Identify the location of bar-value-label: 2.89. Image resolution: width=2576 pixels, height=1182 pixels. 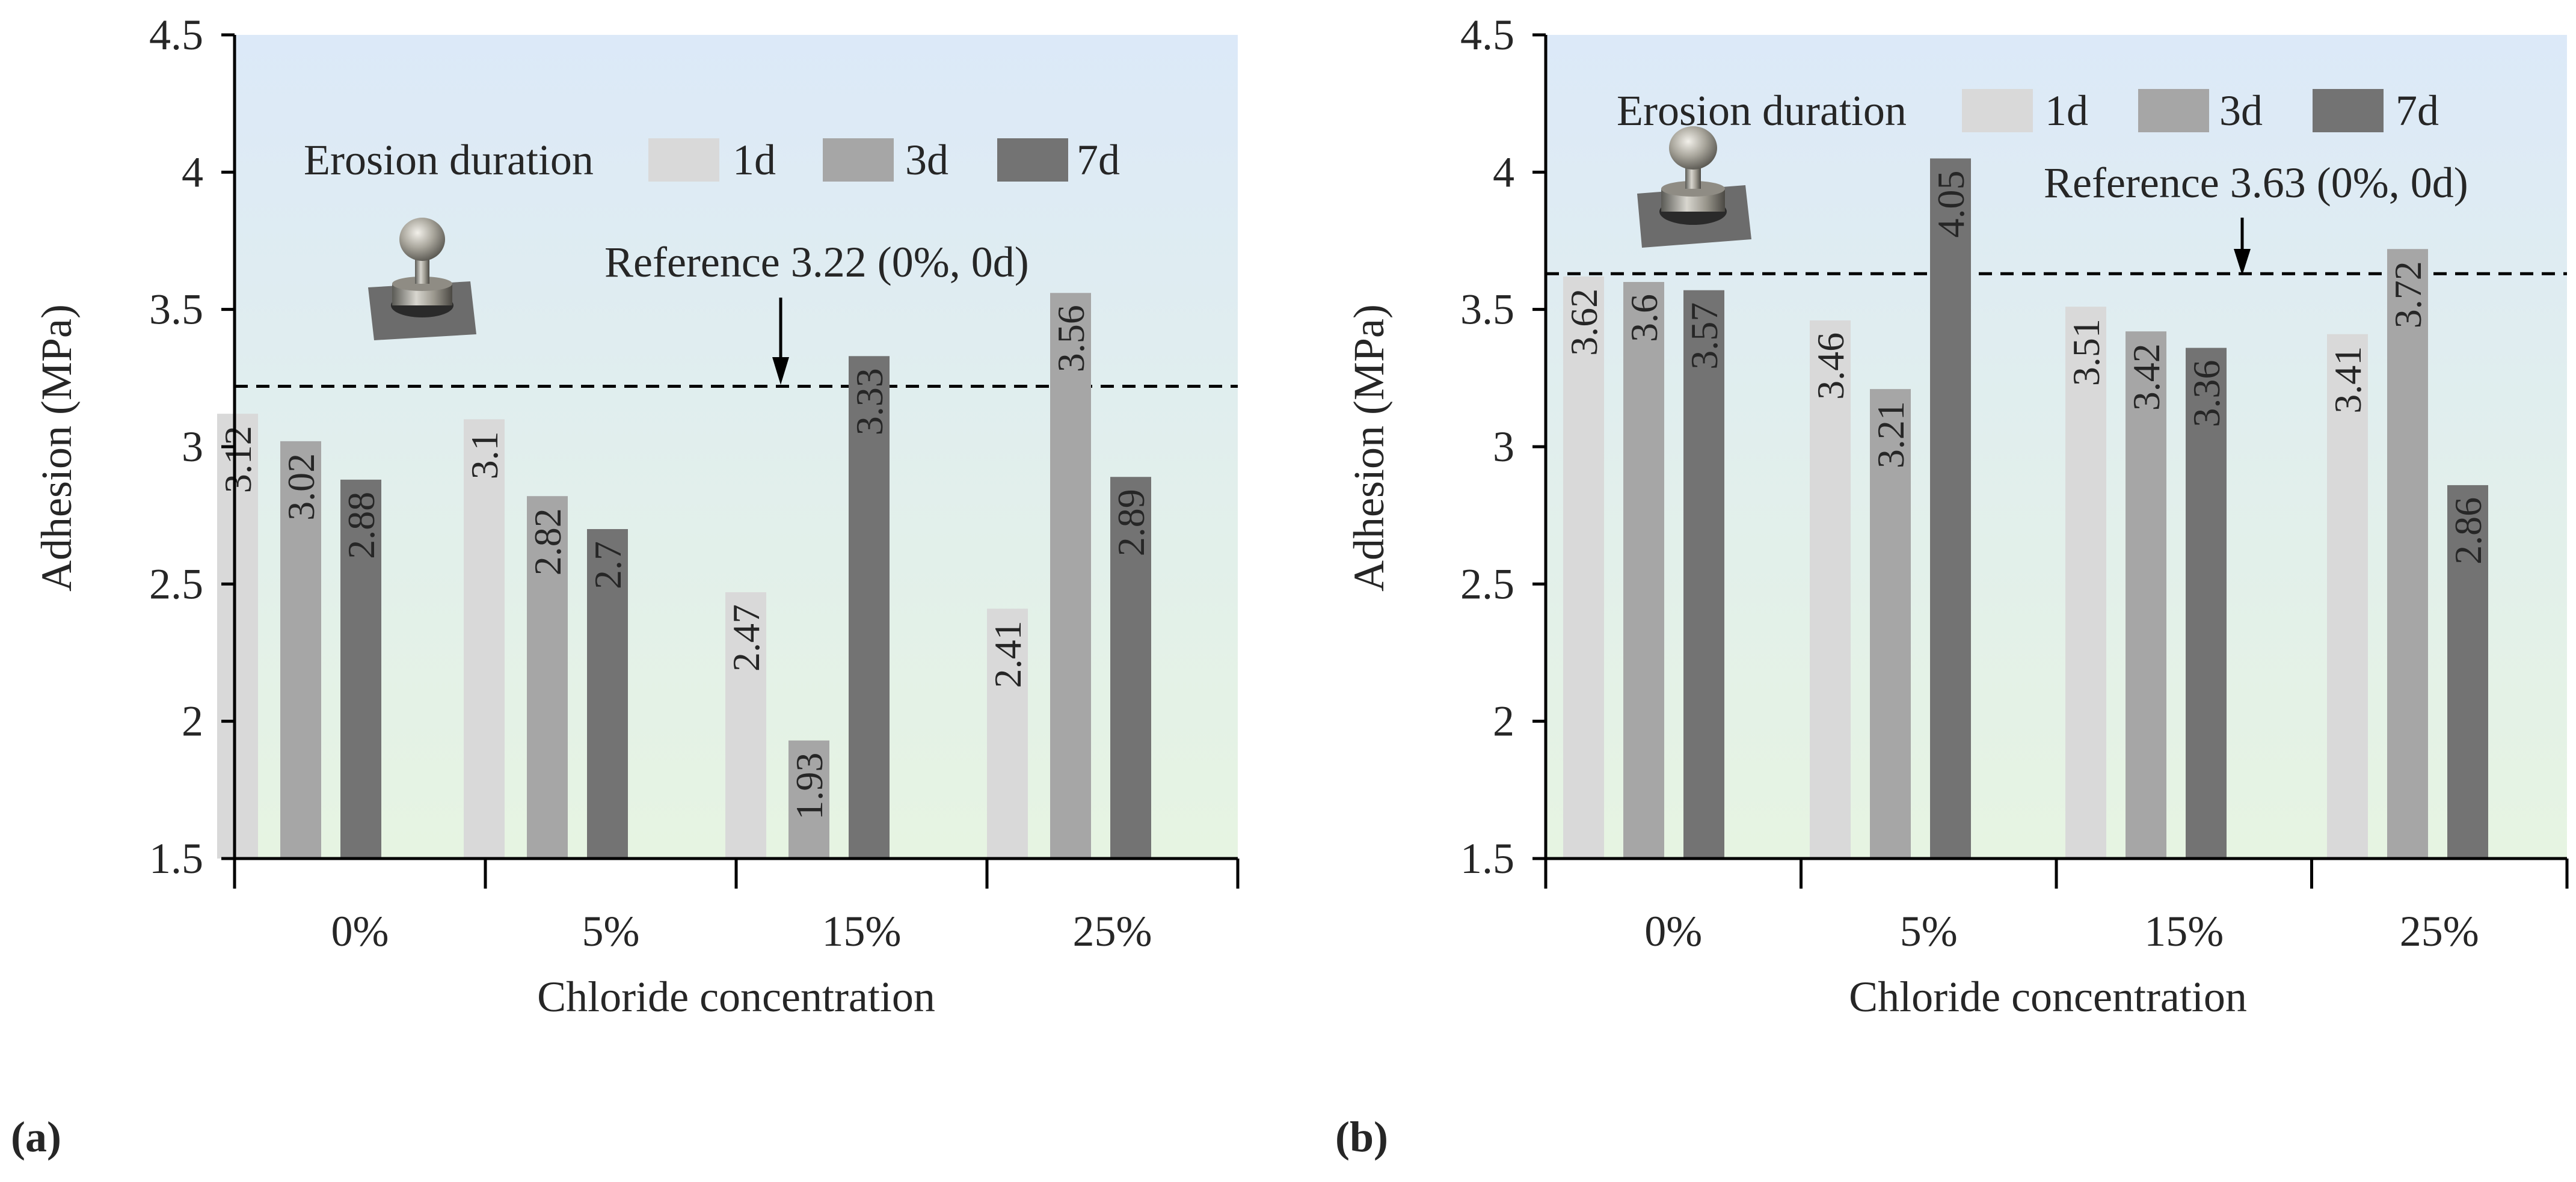
(1131, 522).